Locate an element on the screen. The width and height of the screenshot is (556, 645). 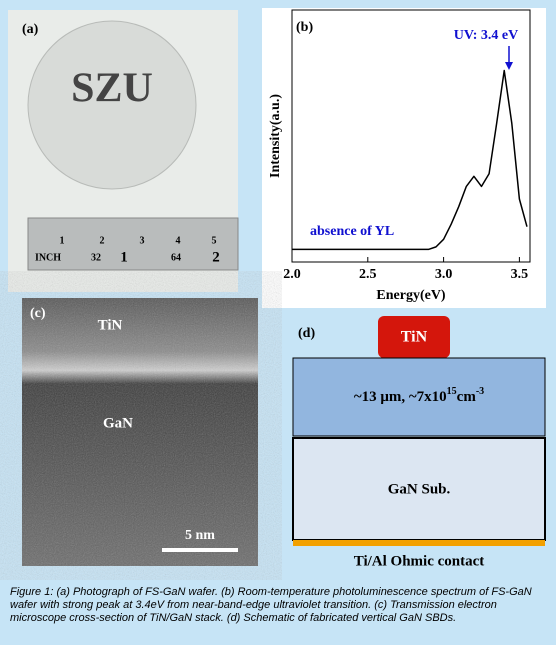
ruler-label: 4 is located at coordinates (178, 240).